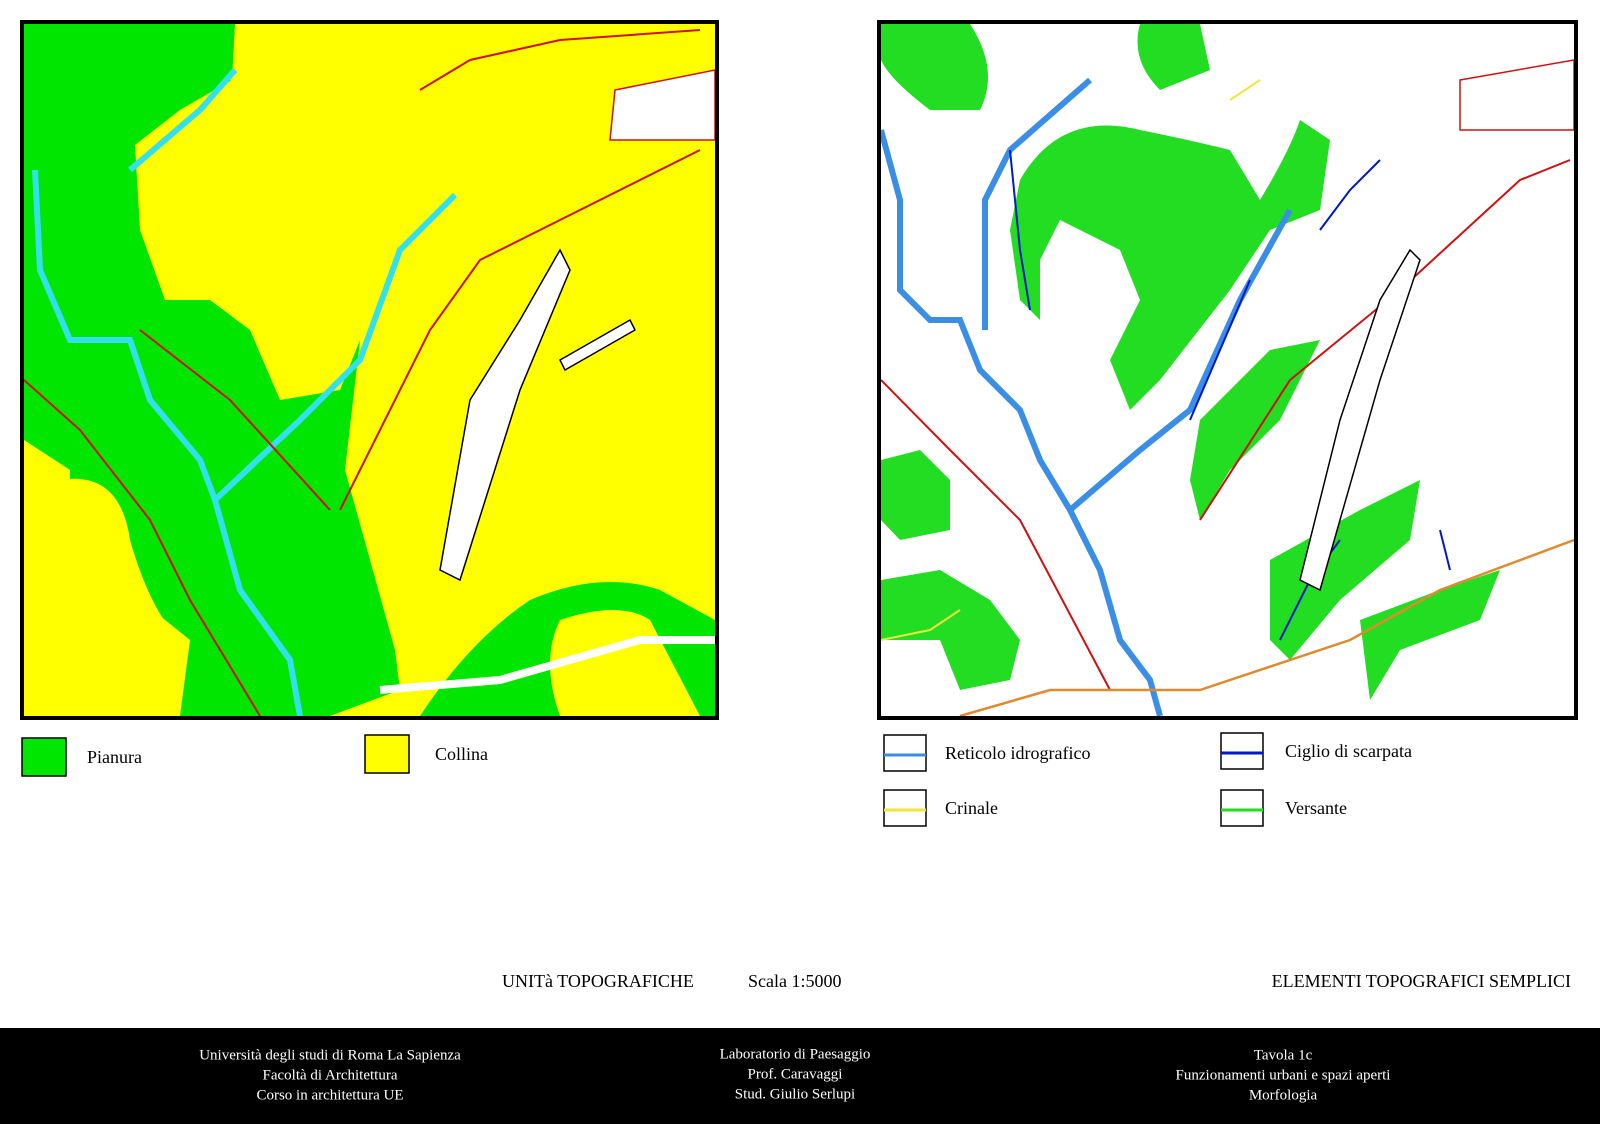 This screenshot has height=1124, width=1600. Describe the element at coordinates (1283, 1075) in the screenshot. I see `footer-text: Funzionamenti urbani e spazi aperti` at that location.